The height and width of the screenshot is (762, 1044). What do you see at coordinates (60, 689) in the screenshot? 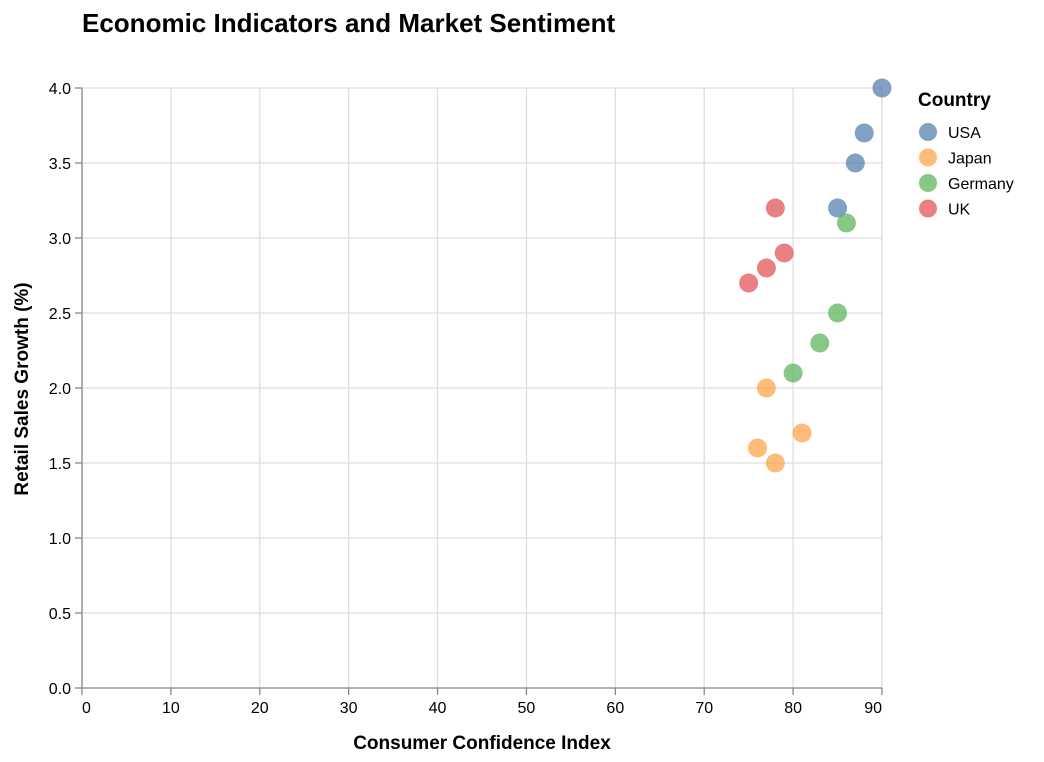
I see `y-tick-label: 0.0` at bounding box center [60, 689].